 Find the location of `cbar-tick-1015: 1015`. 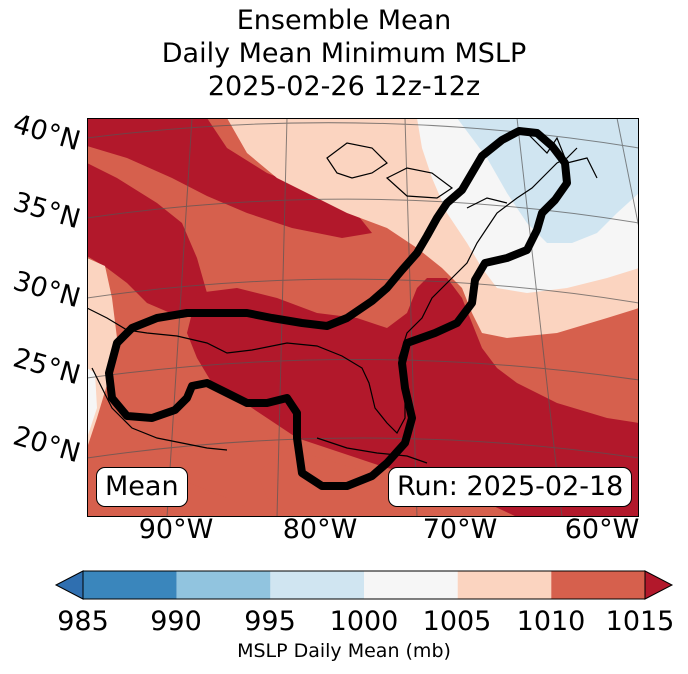

cbar-tick-1015: 1015 is located at coordinates (640, 621).